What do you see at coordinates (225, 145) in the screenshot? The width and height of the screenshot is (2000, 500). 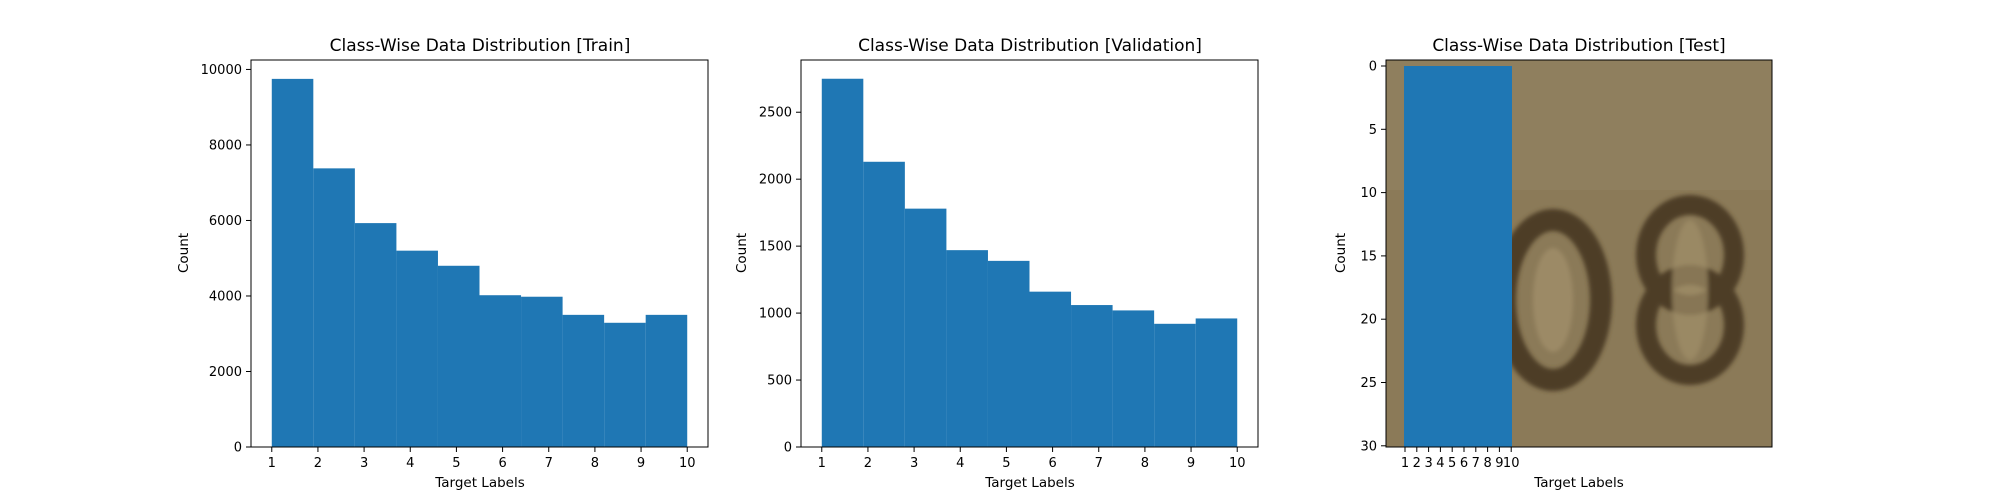 I see `y-tick-label: 8000` at bounding box center [225, 145].